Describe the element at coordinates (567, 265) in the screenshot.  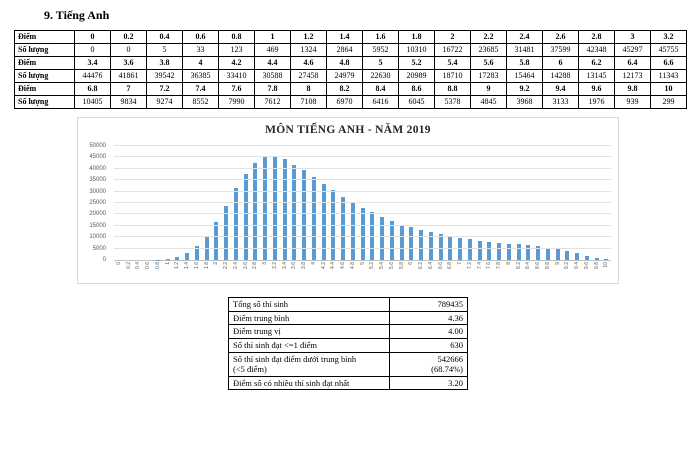
I see `x-axis-tick-label: 9.2` at that location.